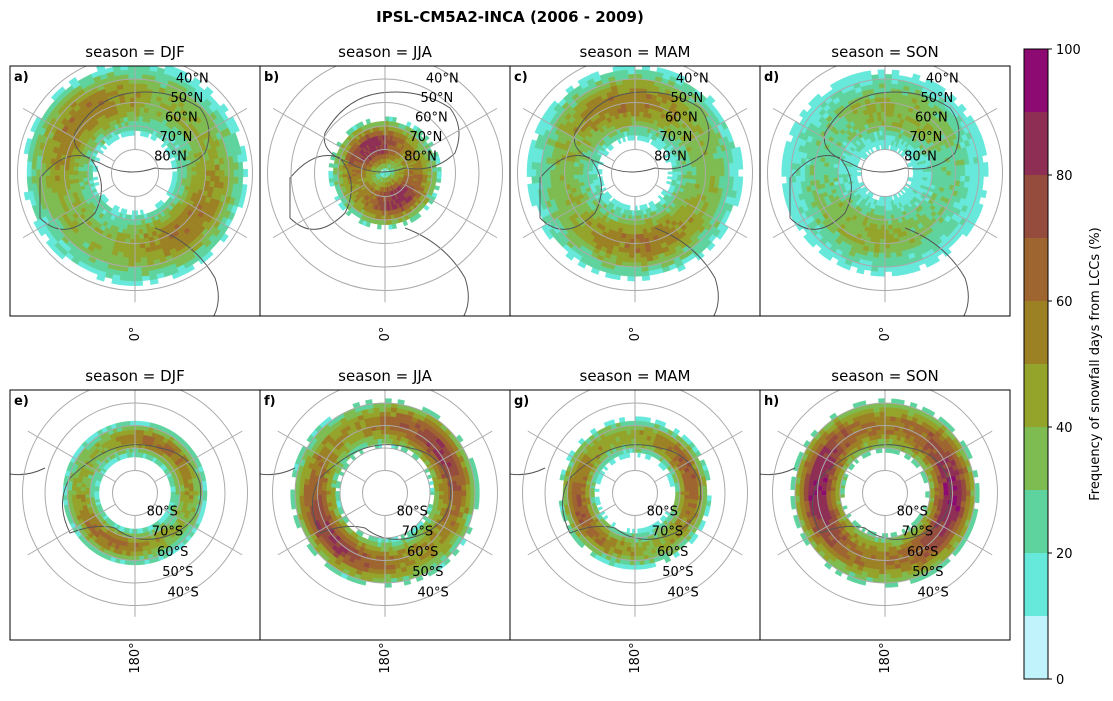 The height and width of the screenshot is (701, 1113). What do you see at coordinates (135, 193) in the screenshot?
I see `map-panel: 40°N50°N60°N70°N80°Na)0°` at bounding box center [135, 193].